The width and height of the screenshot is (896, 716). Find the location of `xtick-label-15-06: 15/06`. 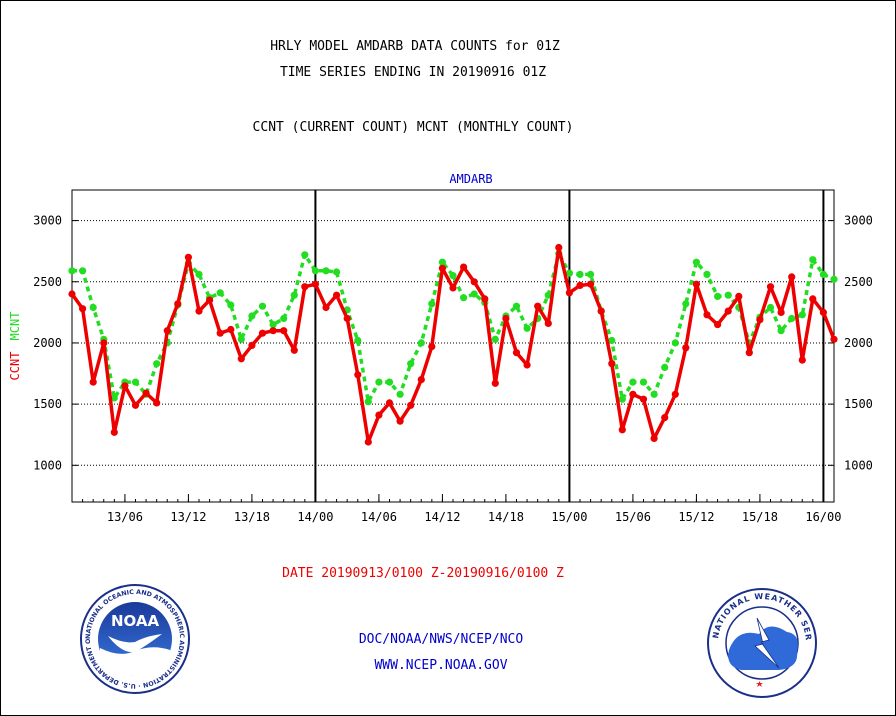

xtick-label-15-06: 15/06 is located at coordinates (633, 517).